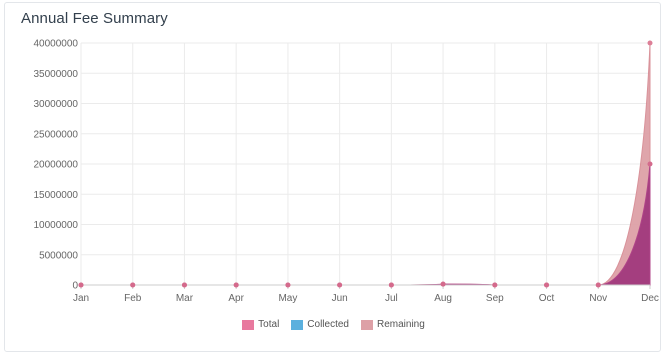  What do you see at coordinates (328, 324) in the screenshot?
I see `legend-label: Collected` at bounding box center [328, 324].